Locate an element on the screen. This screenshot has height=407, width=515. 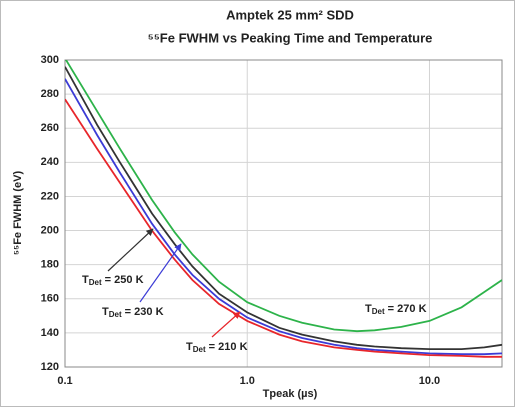
y-tick-label: 180 is located at coordinates (50, 265).